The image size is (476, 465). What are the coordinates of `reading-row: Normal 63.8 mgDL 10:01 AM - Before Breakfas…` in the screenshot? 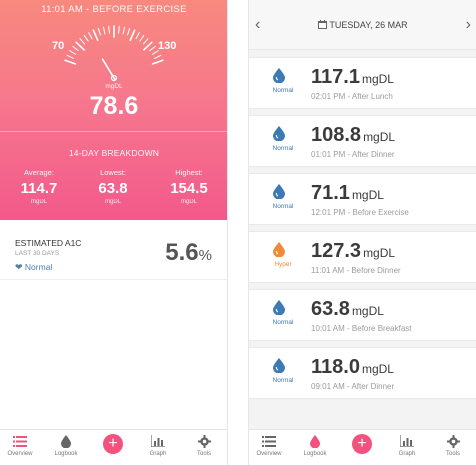 It's located at (362, 315).